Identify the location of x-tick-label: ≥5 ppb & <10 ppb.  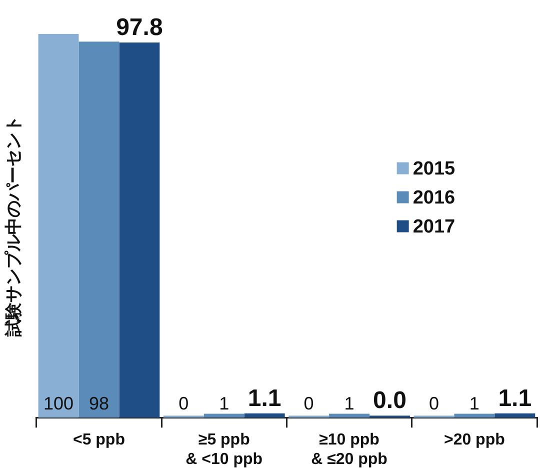
(224, 450).